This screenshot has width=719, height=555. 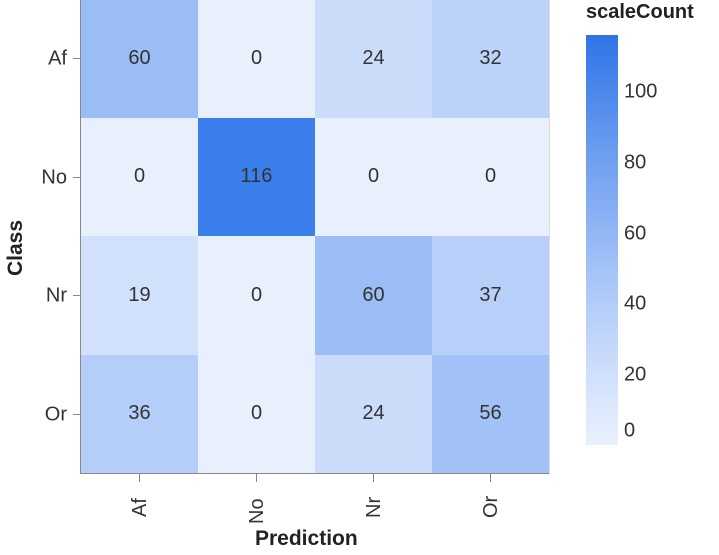 I want to click on legend-label: 100, so click(x=641, y=91).